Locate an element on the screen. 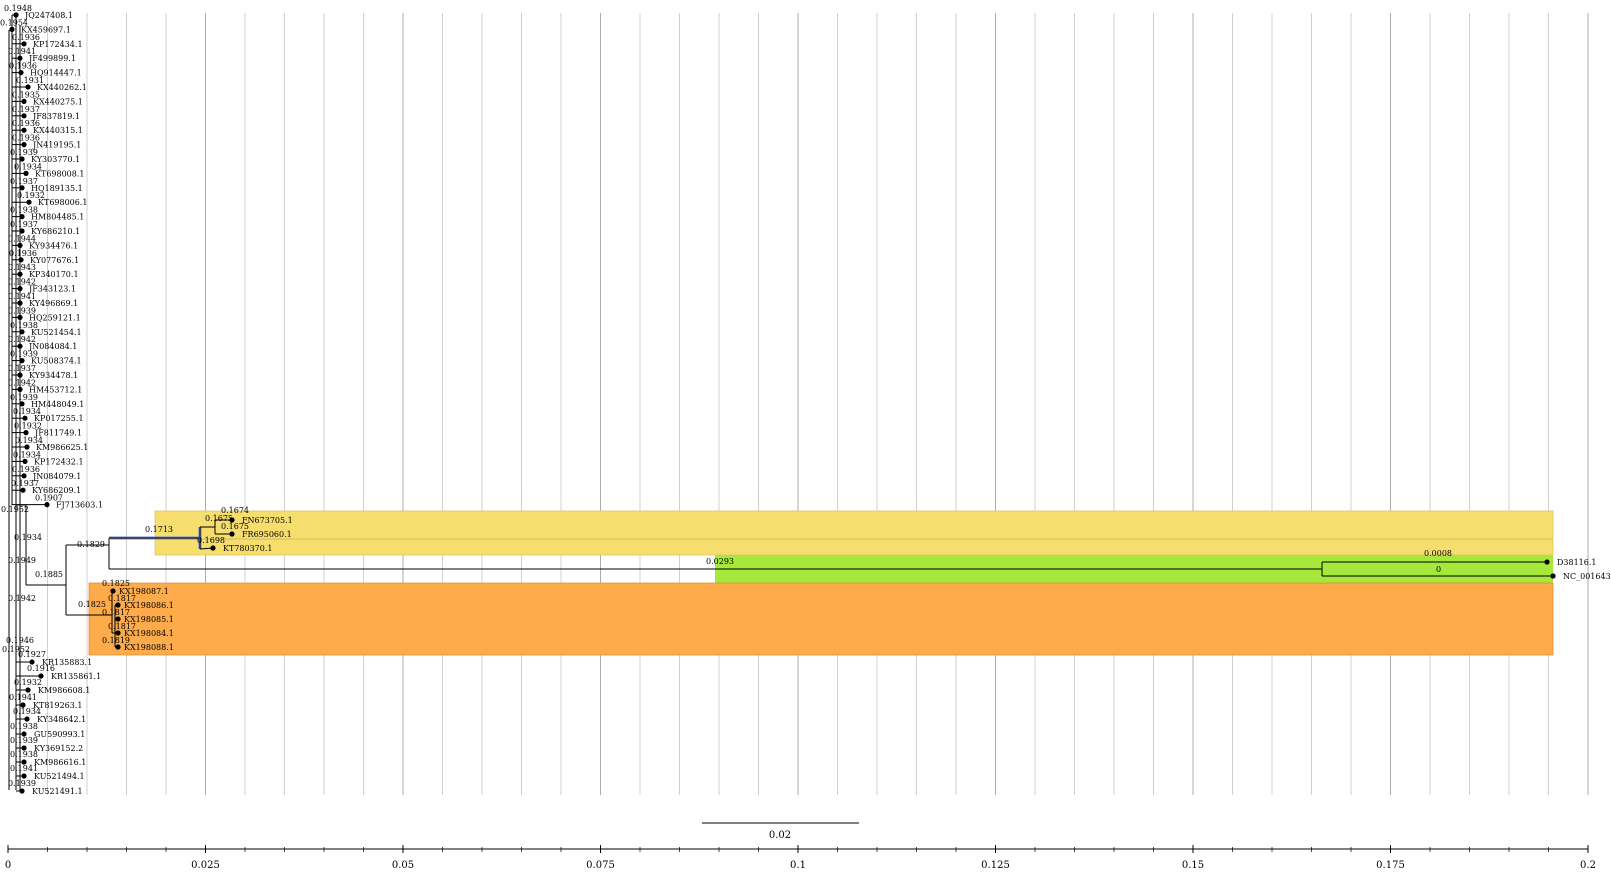 The width and height of the screenshot is (1611, 872). scale-bar: 0.02 is located at coordinates (780, 831).